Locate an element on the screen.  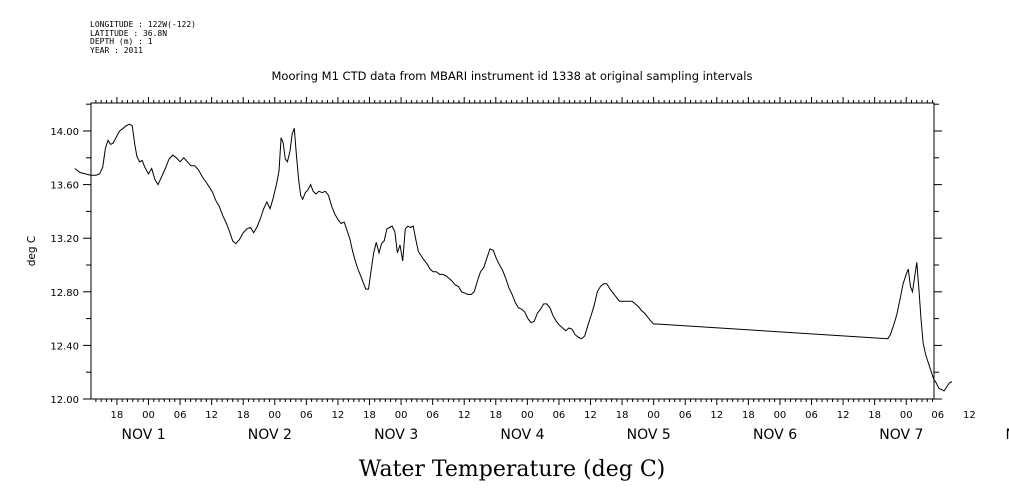
x-day-label: NOV 3 is located at coordinates (396, 435).